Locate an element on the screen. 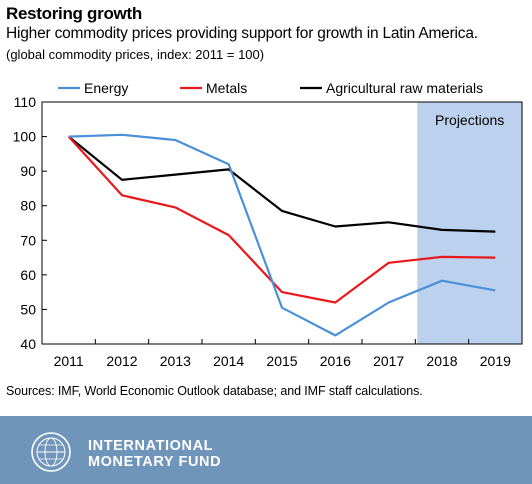 This screenshot has width=532, height=484. x-tick-label: 2011 is located at coordinates (69, 361).